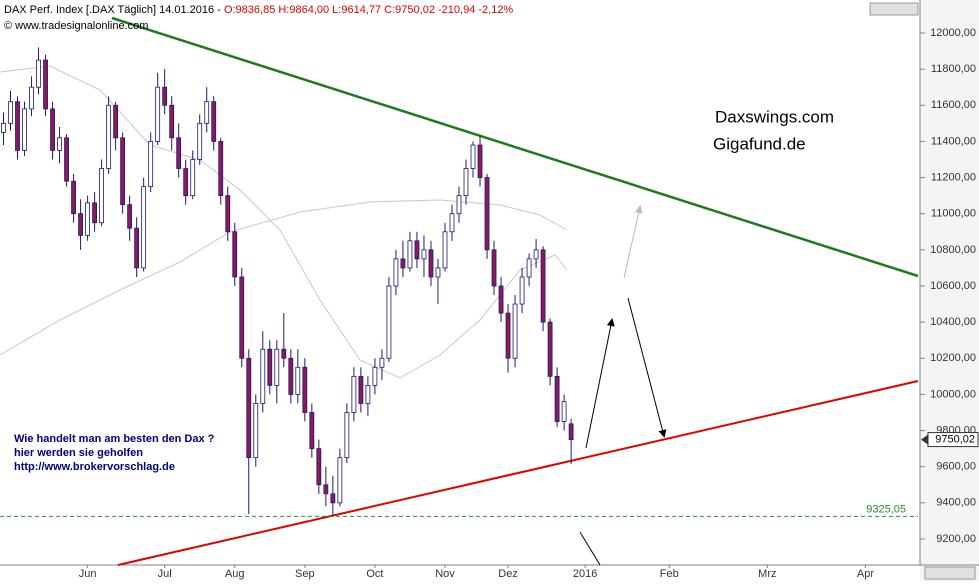  I want to click on promo-text: Wie handelt man am besten den Dax ?, so click(114, 439).